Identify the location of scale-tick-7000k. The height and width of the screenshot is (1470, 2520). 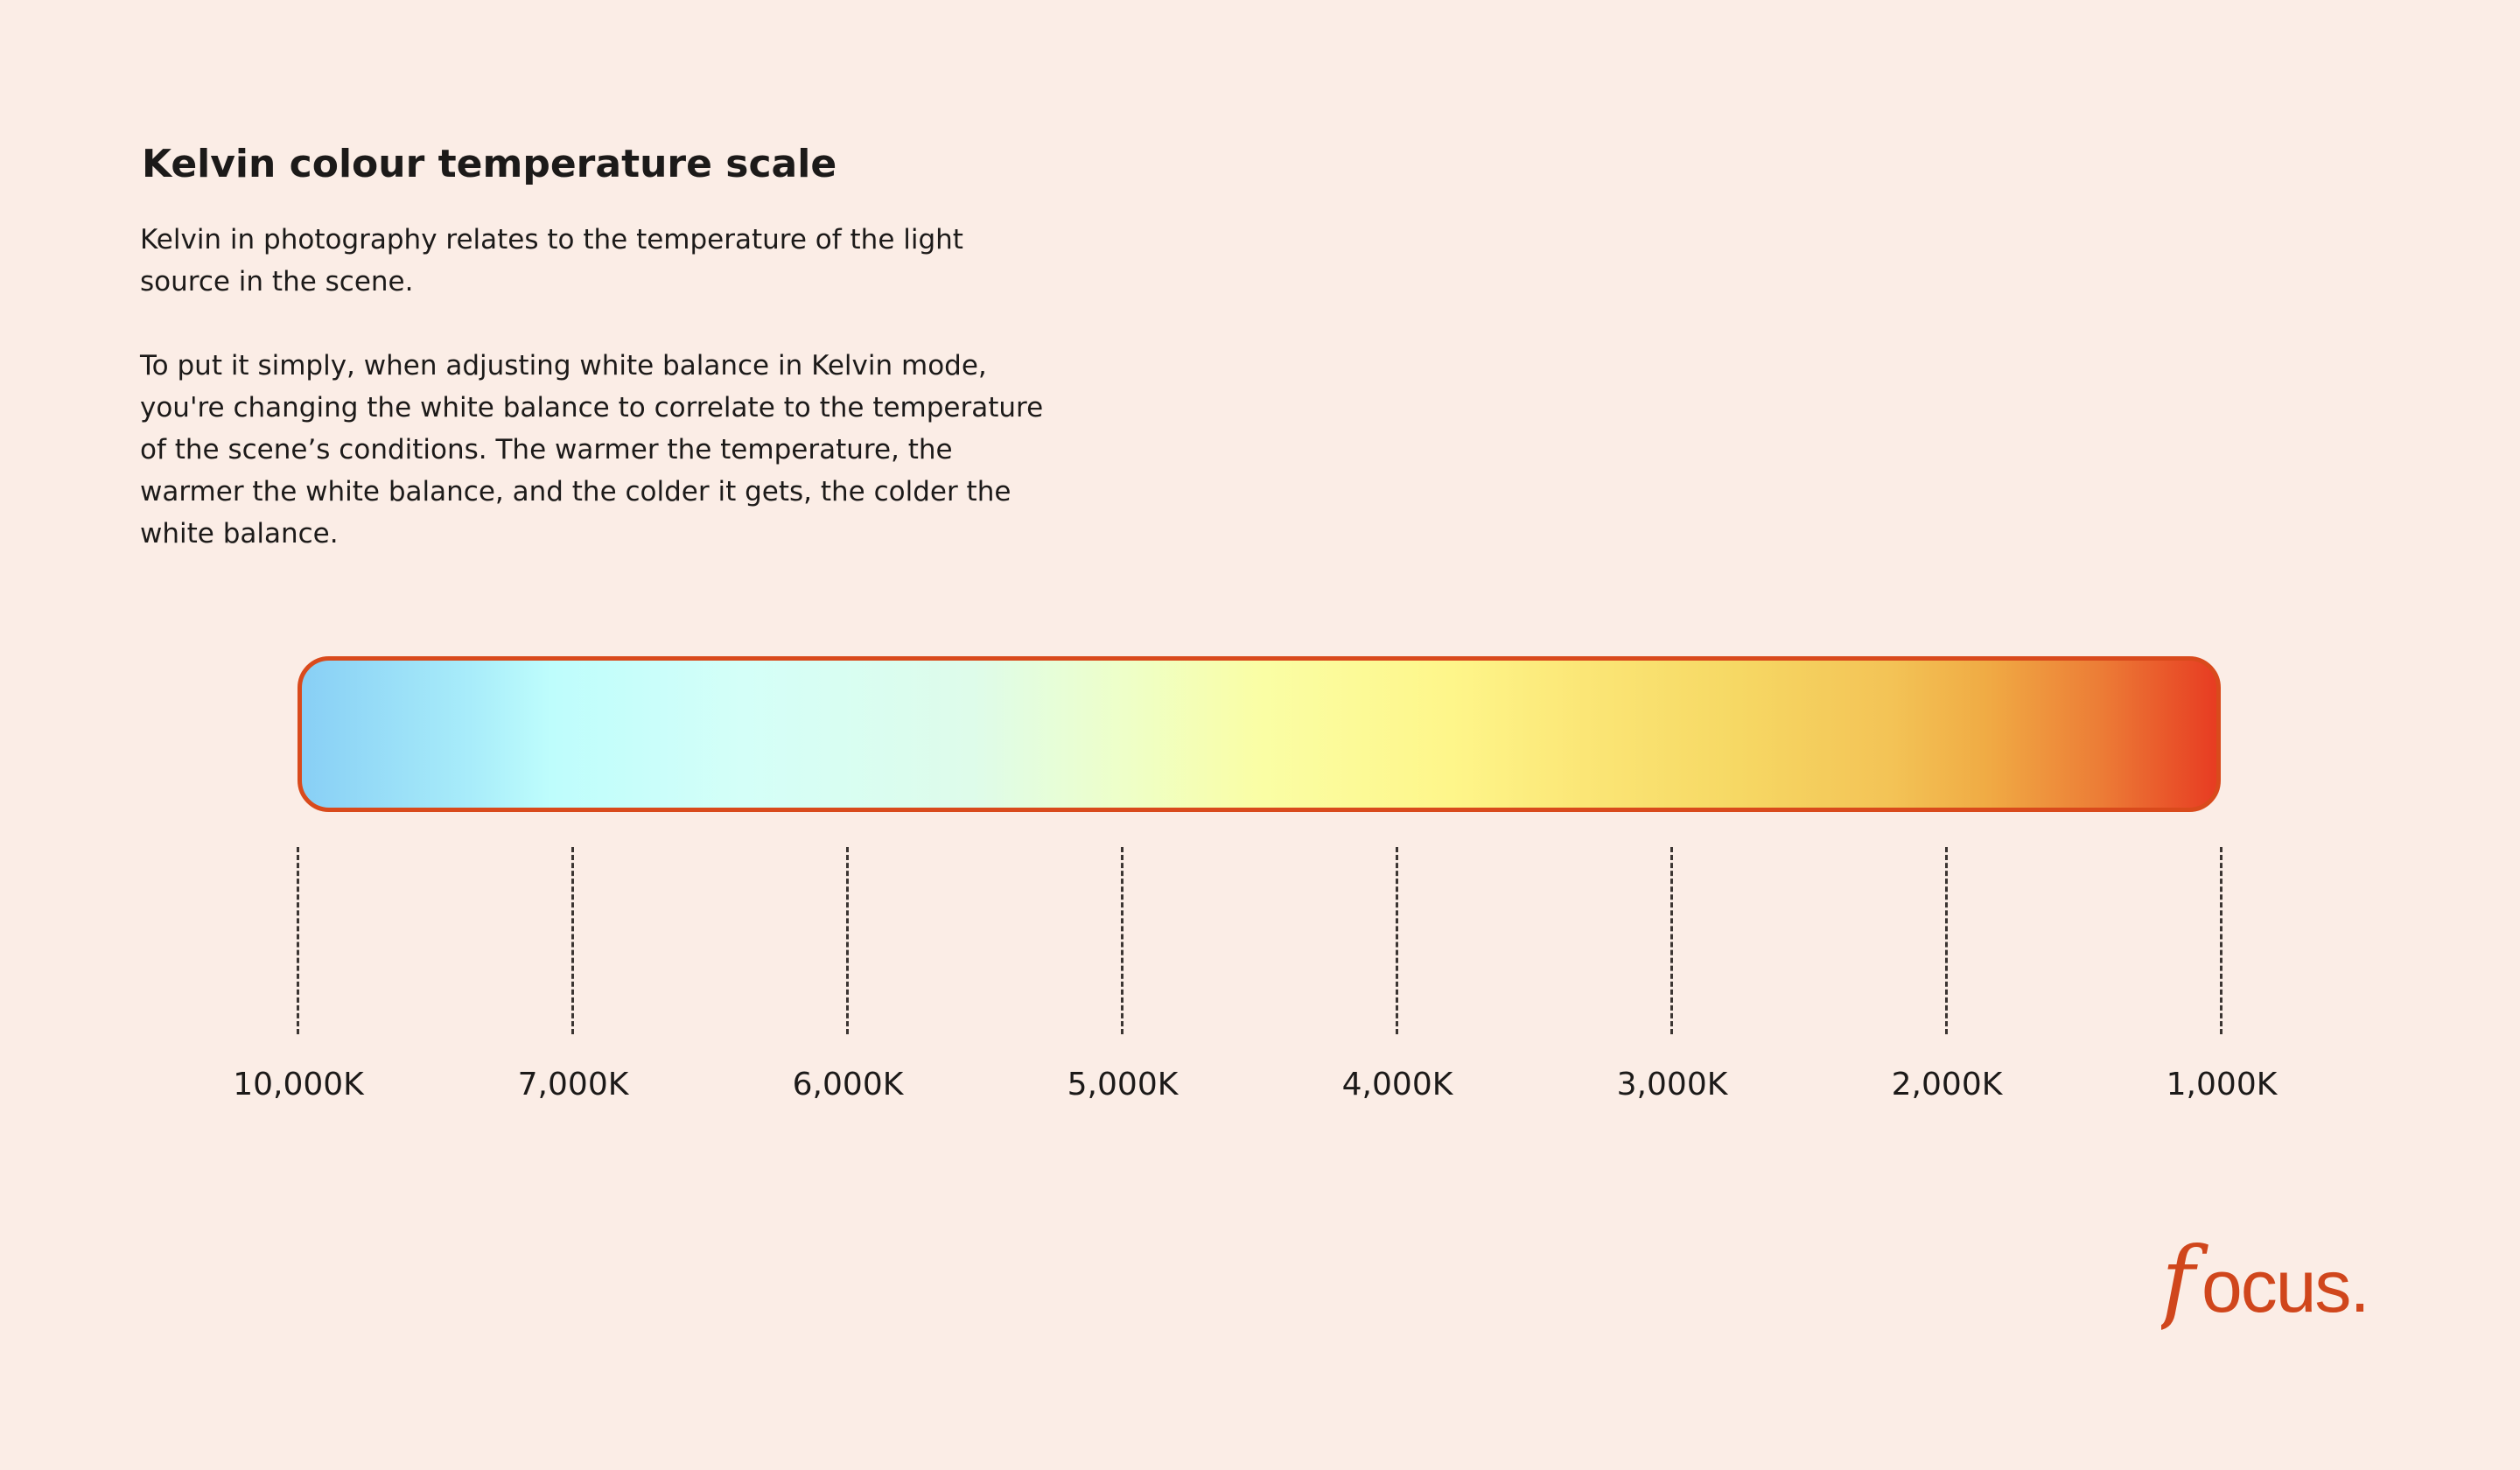
(572, 940).